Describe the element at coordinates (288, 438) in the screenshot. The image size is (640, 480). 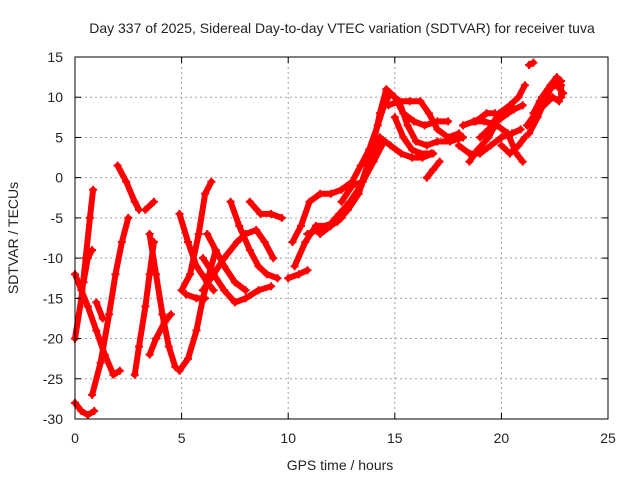
I see `x-tick-label: 10` at that location.